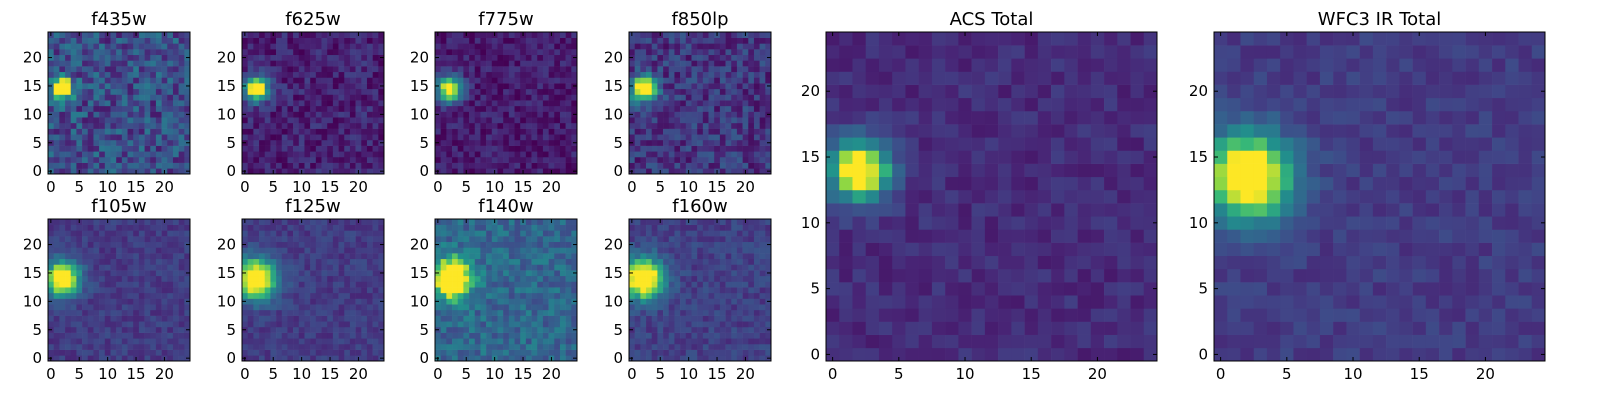  Describe the element at coordinates (32, 273) in the screenshot. I see `y-tick-label: 15` at that location.